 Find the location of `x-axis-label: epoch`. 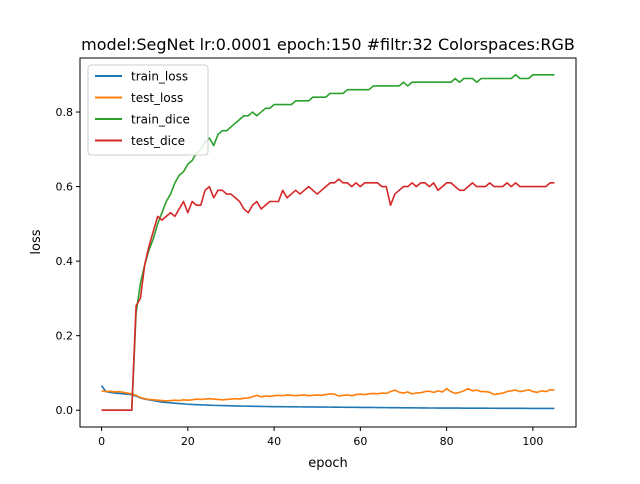

x-axis-label: epoch is located at coordinates (328, 463).